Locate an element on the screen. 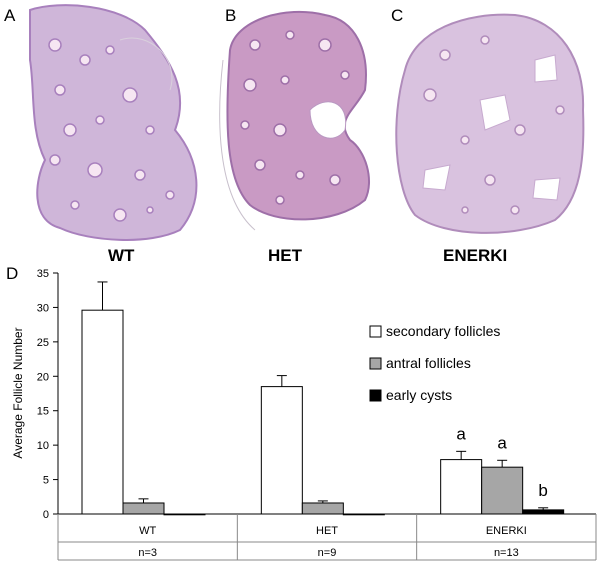 The width and height of the screenshot is (600, 565). panel-b-letter: B is located at coordinates (231, 15).